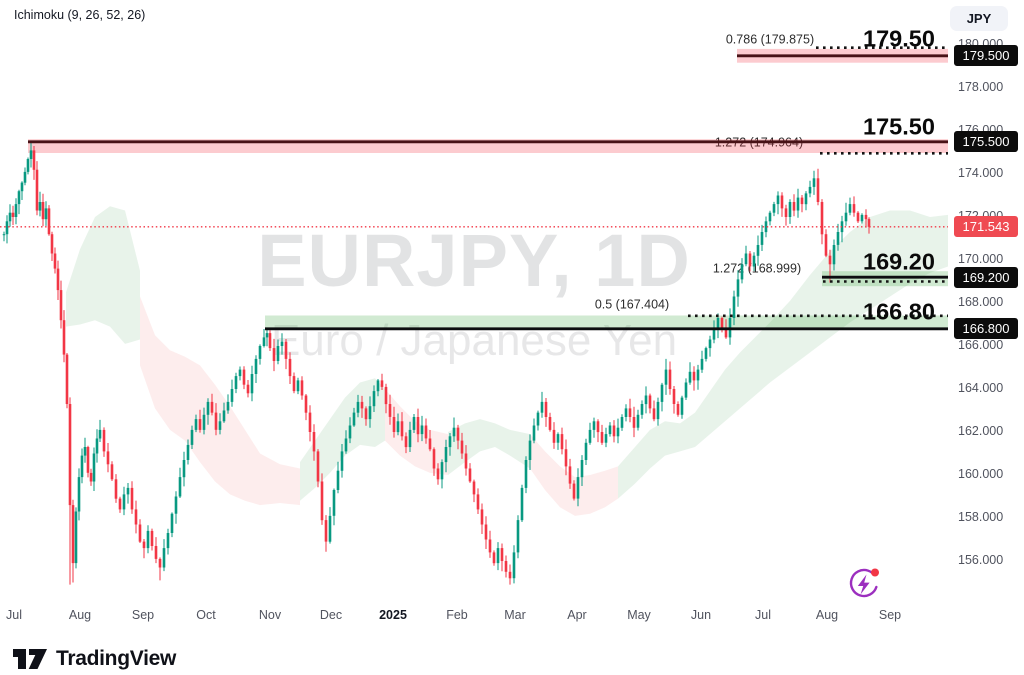 The image size is (1024, 675). What do you see at coordinates (899, 262) in the screenshot?
I see `level-price-label: 169.20` at bounding box center [899, 262].